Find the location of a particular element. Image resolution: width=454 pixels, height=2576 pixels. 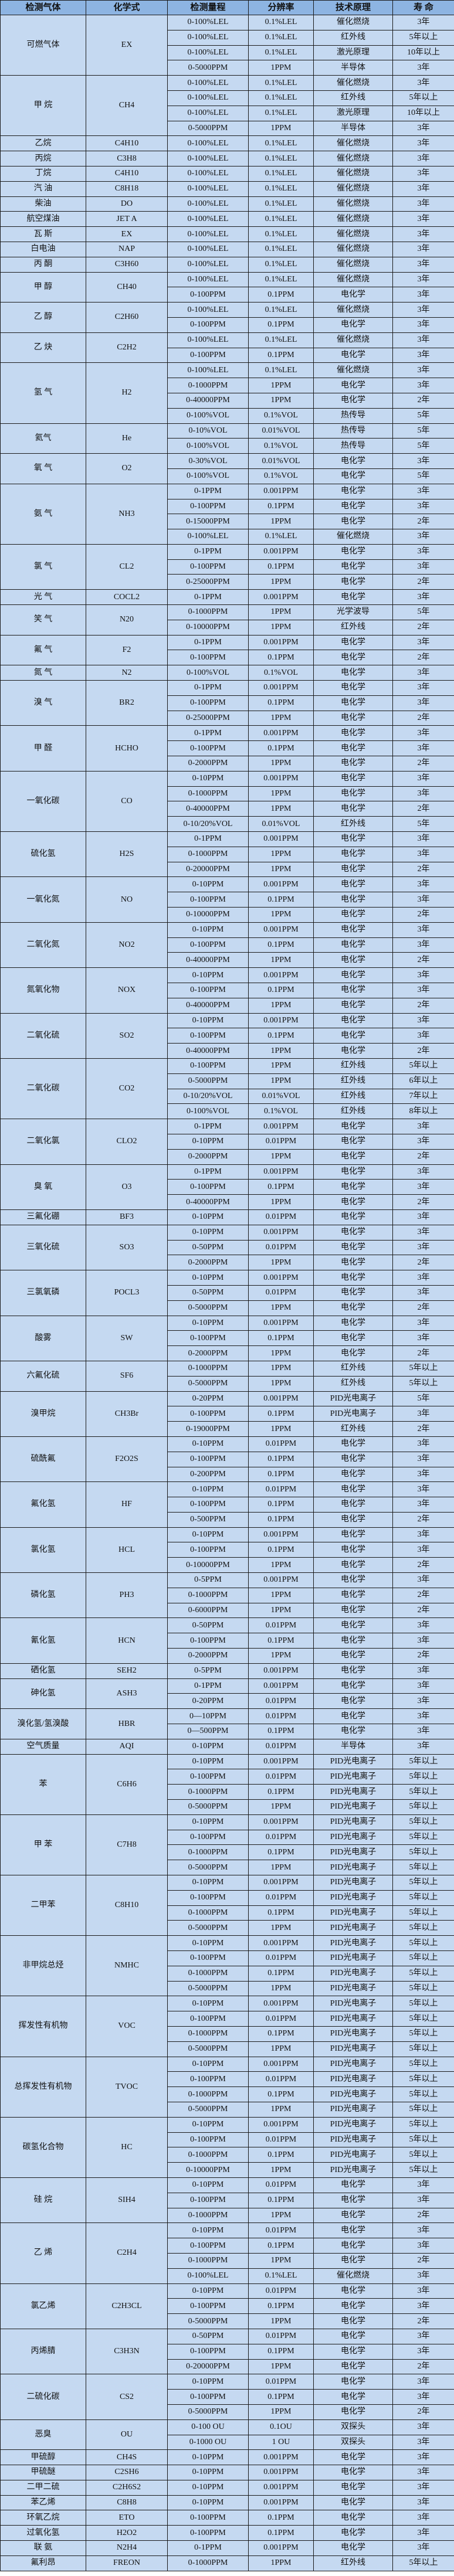

range-cell: 0-40000PPM is located at coordinates (208, 401).